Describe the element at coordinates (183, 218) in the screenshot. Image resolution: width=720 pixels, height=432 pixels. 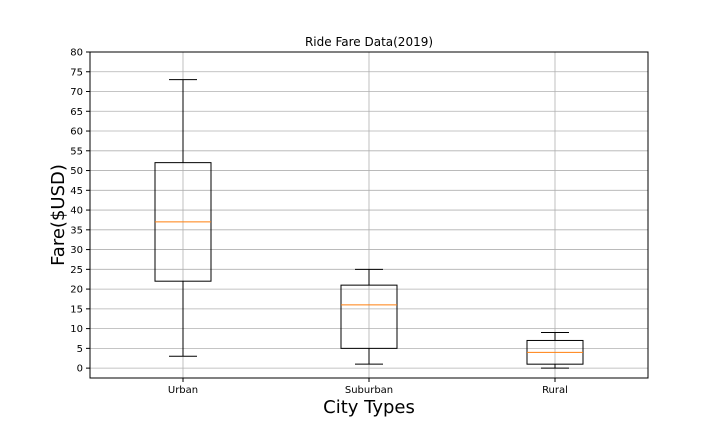
I see `box-urban` at that location.